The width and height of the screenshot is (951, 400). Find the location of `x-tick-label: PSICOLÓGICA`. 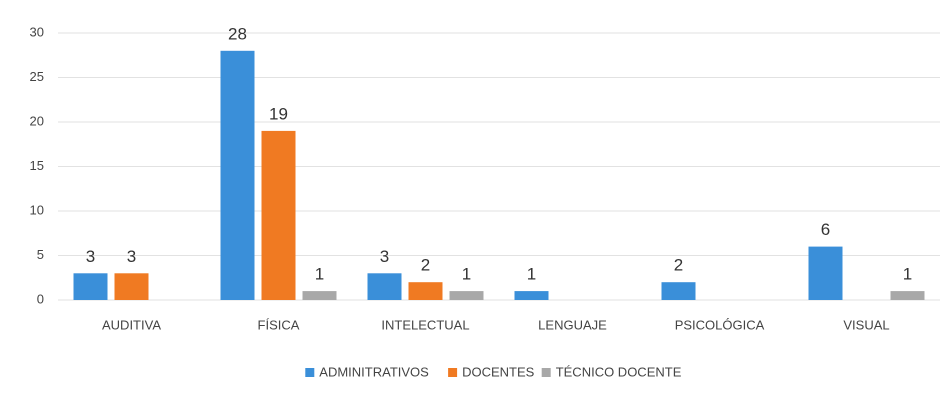

x-tick-label: PSICOLÓGICA is located at coordinates (720, 324).